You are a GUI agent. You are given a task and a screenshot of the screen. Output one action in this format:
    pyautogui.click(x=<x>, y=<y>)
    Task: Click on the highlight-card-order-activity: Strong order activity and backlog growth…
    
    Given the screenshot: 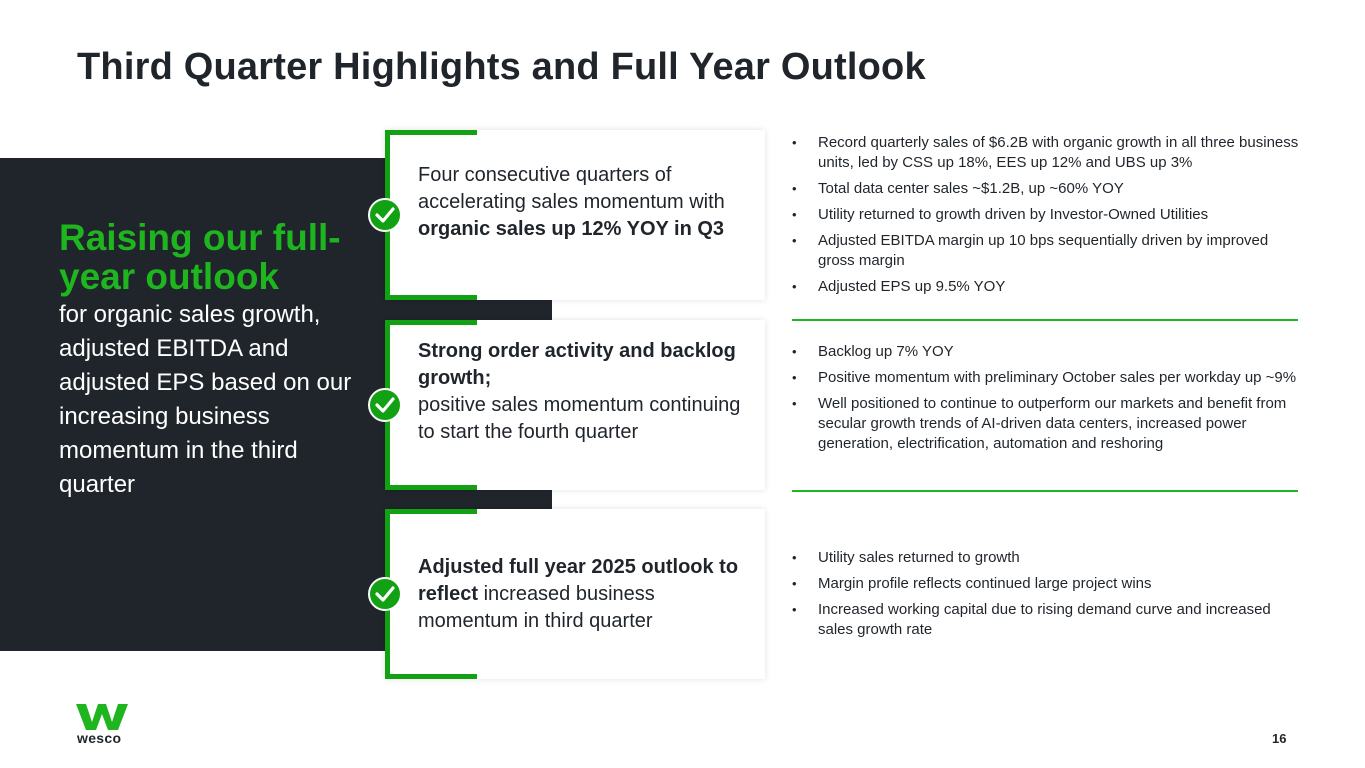 What is the action you would take?
    pyautogui.click(x=575, y=405)
    